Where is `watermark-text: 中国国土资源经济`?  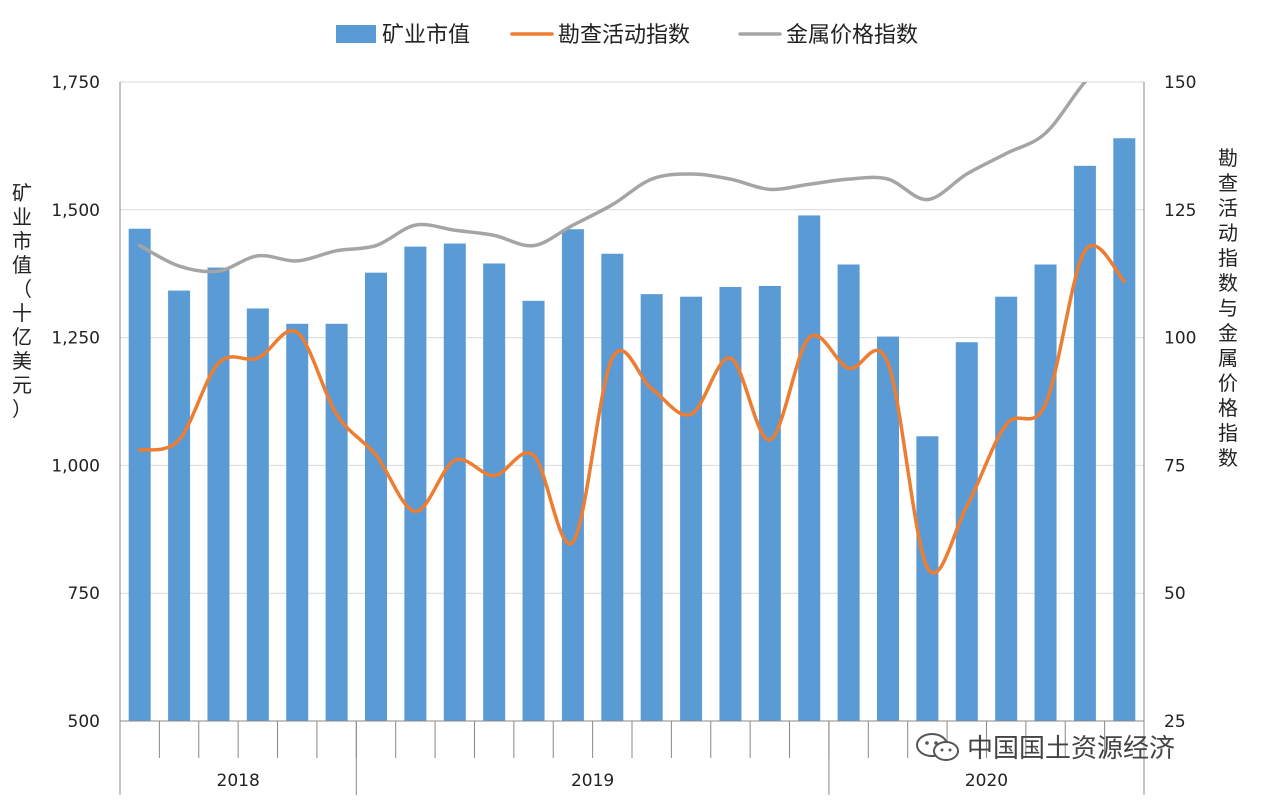
watermark-text: 中国国土资源经济 is located at coordinates (1071, 749).